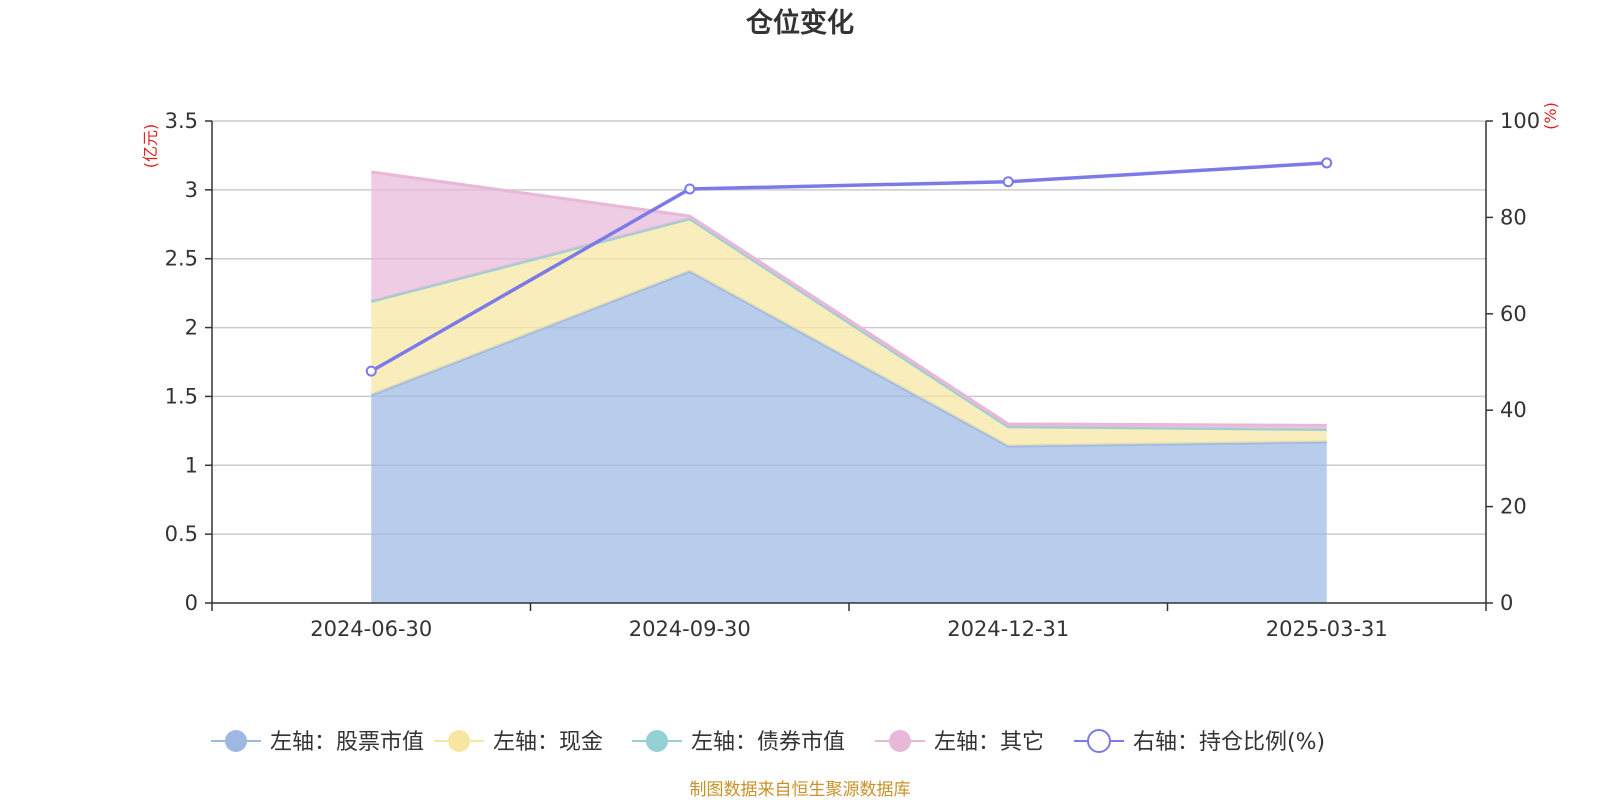  Describe the element at coordinates (1513, 410) in the screenshot. I see `right-tick-label: 40` at that location.